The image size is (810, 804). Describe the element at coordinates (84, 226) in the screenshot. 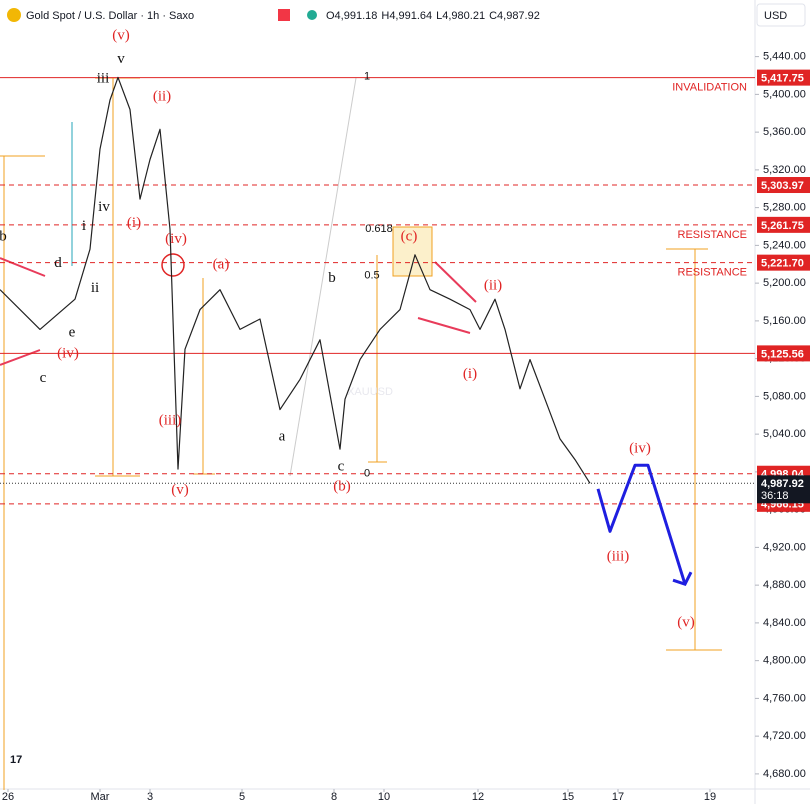

I see `wave-label: i` at that location.